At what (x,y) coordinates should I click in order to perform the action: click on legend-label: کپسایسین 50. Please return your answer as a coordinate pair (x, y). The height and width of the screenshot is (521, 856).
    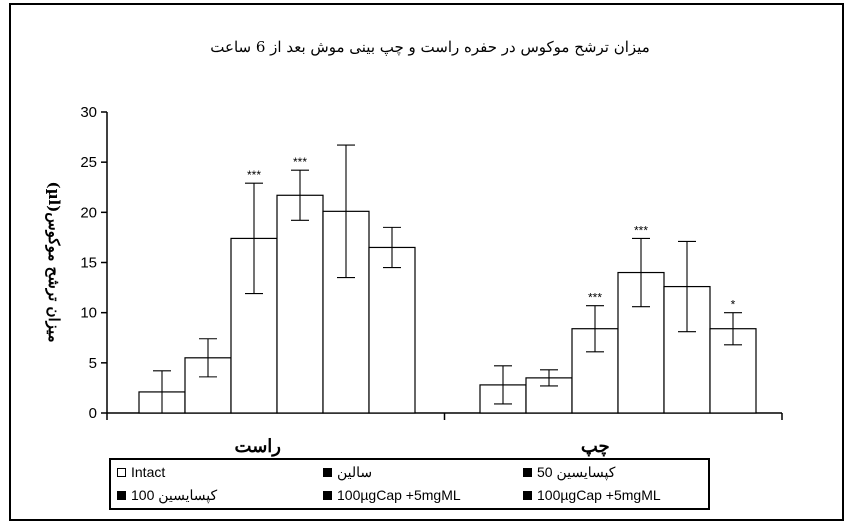
    Looking at the image, I should click on (576, 472).